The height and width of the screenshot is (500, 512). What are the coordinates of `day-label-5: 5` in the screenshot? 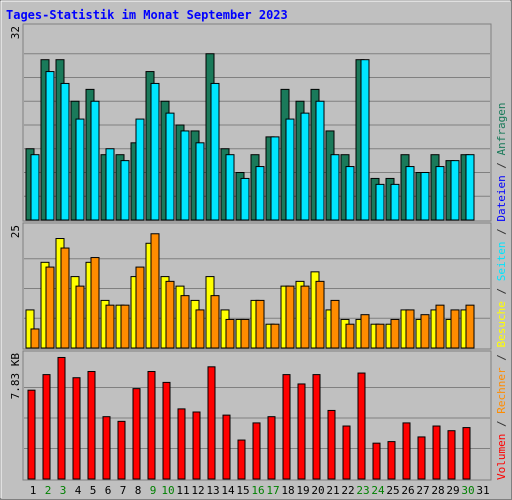 It's located at (93, 490).